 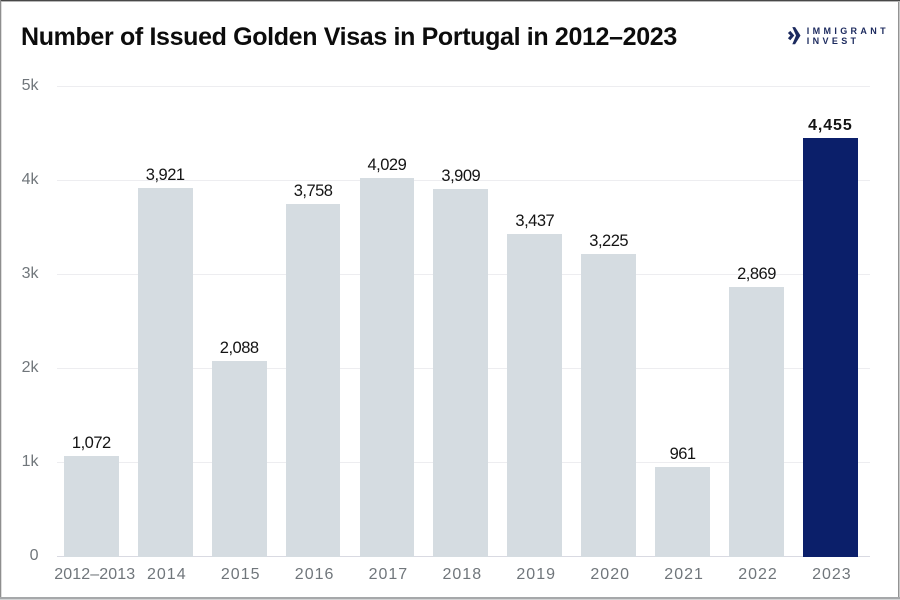 I want to click on svg-text: IMMIGRANT, so click(x=847, y=31).